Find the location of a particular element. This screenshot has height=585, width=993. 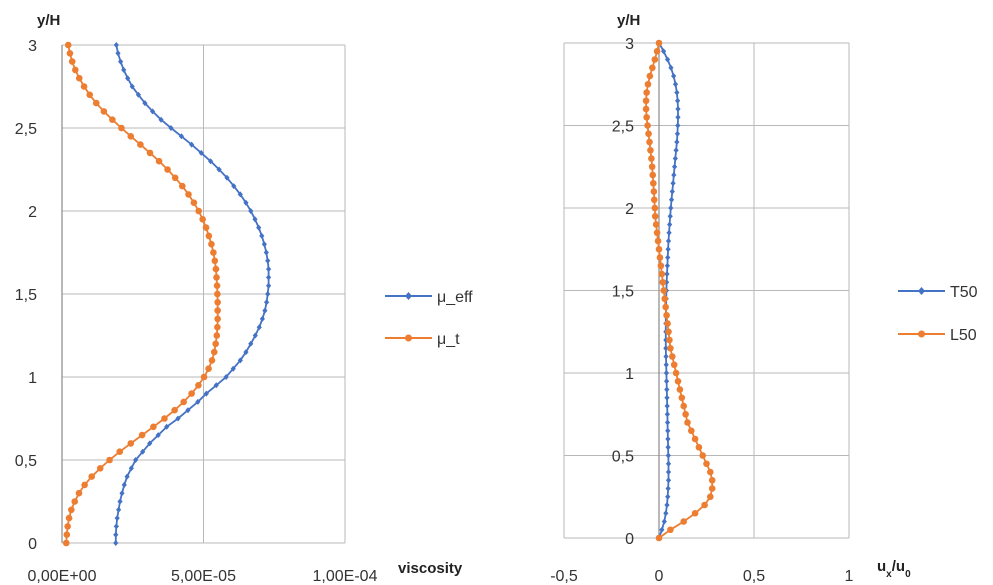

viscosity-ytick-label: 0,5 is located at coordinates (26, 461).